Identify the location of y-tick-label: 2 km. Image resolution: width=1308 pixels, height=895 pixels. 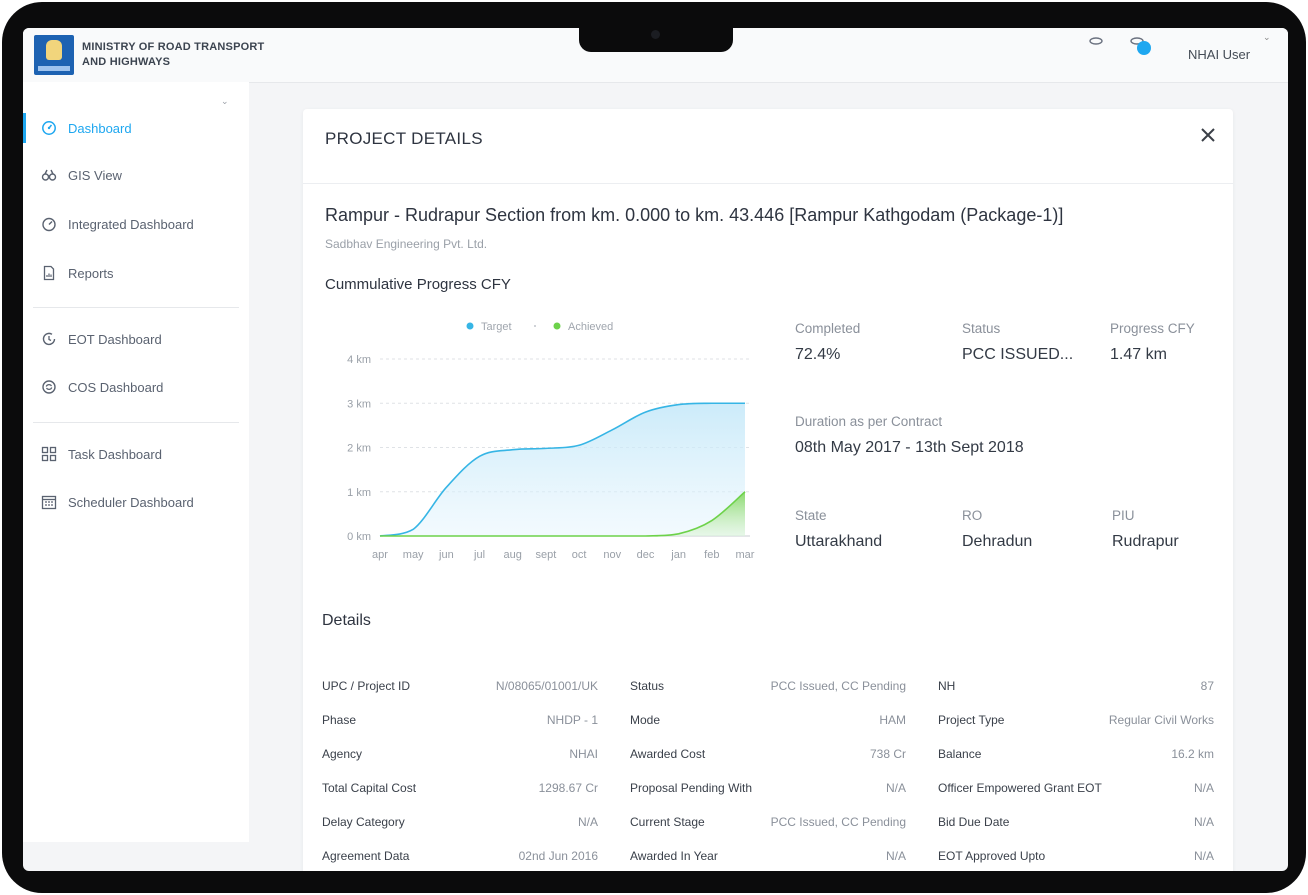
(359, 449).